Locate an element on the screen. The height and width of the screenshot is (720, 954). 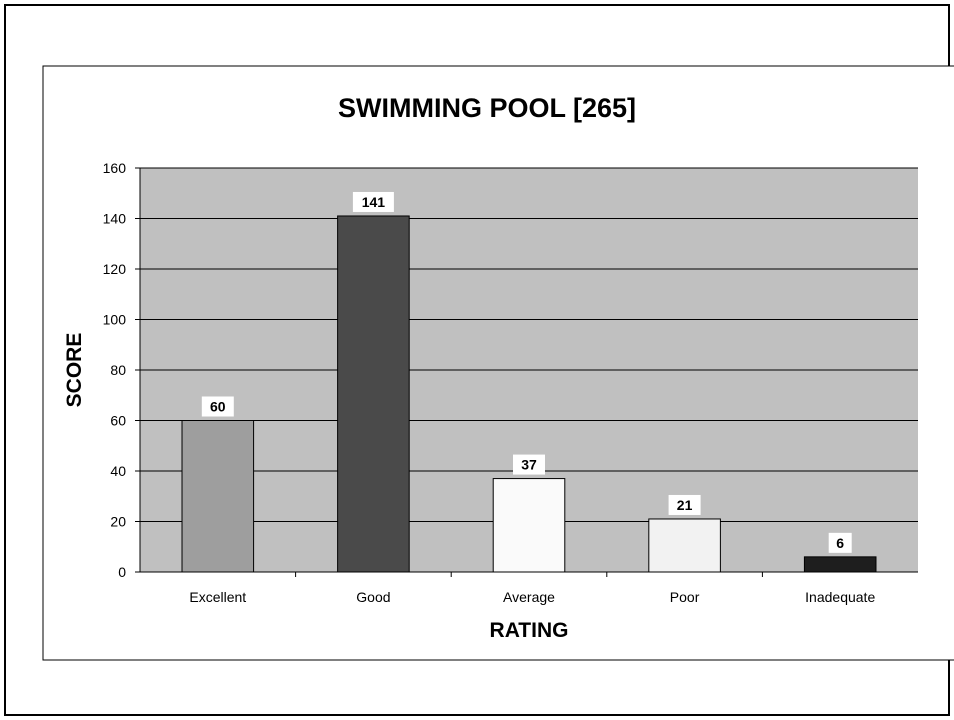
y-tick-label: 100 is located at coordinates (115, 320).